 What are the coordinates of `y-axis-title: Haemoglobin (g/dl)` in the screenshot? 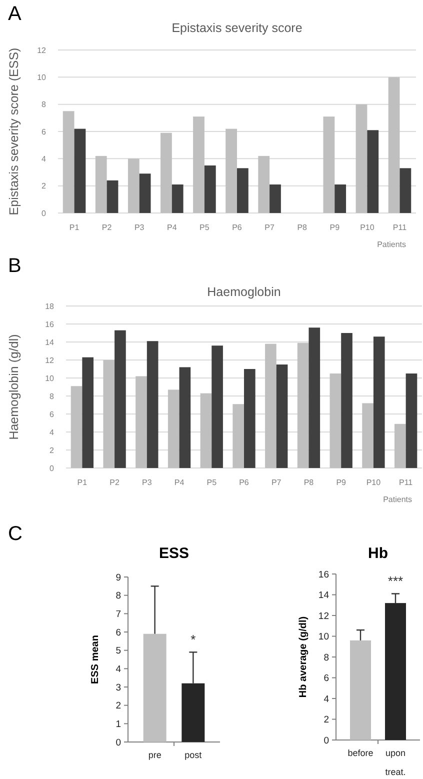 It's located at (14, 387).